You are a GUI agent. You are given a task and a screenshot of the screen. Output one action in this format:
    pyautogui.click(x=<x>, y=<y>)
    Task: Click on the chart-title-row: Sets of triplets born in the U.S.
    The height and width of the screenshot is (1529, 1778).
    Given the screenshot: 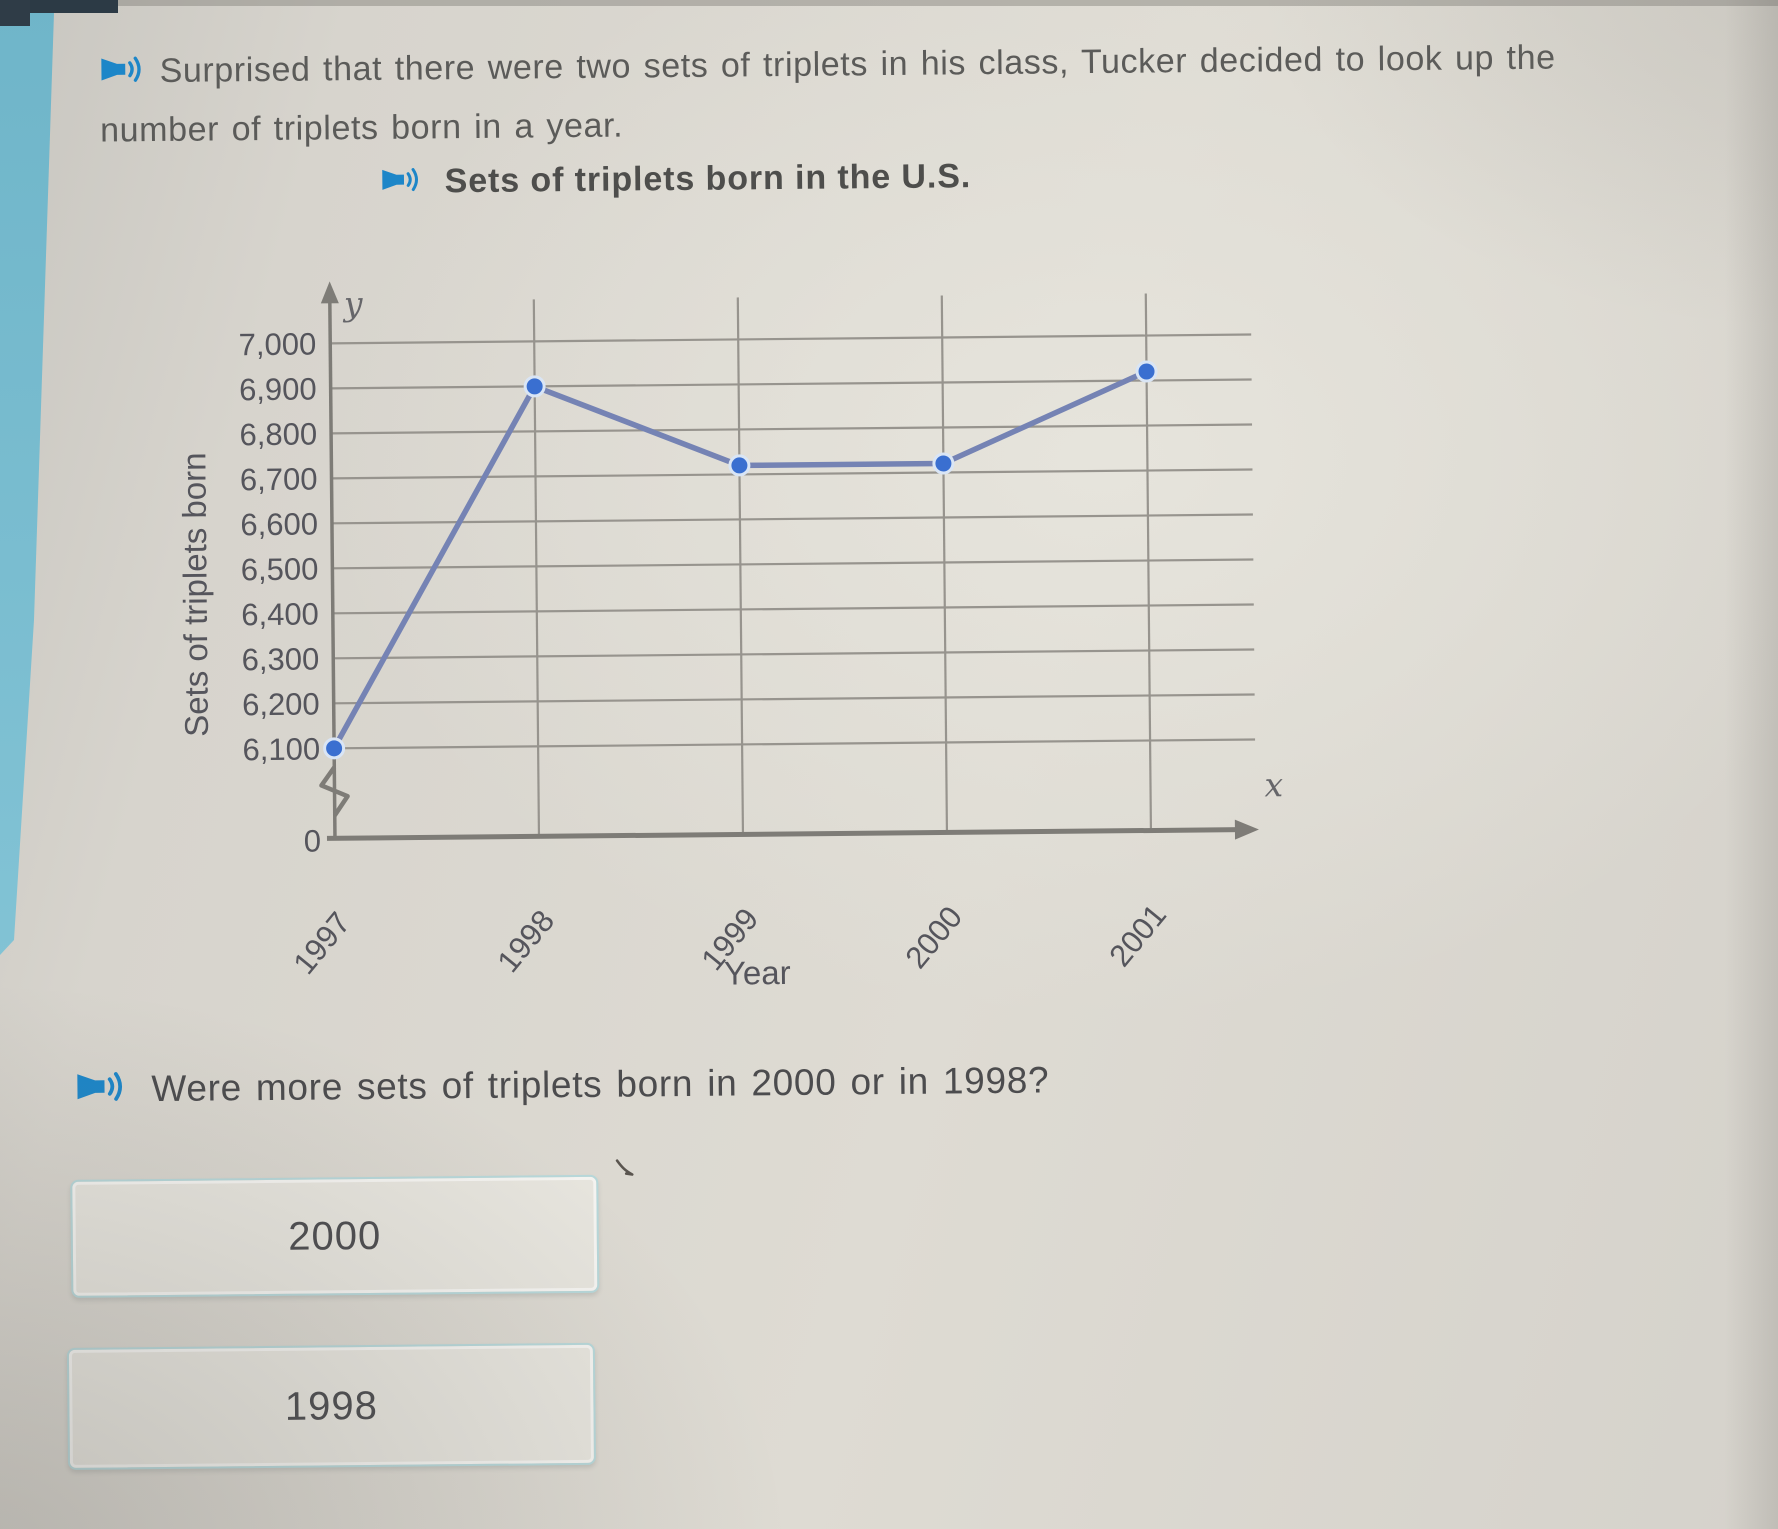 What is the action you would take?
    pyautogui.click(x=675, y=179)
    